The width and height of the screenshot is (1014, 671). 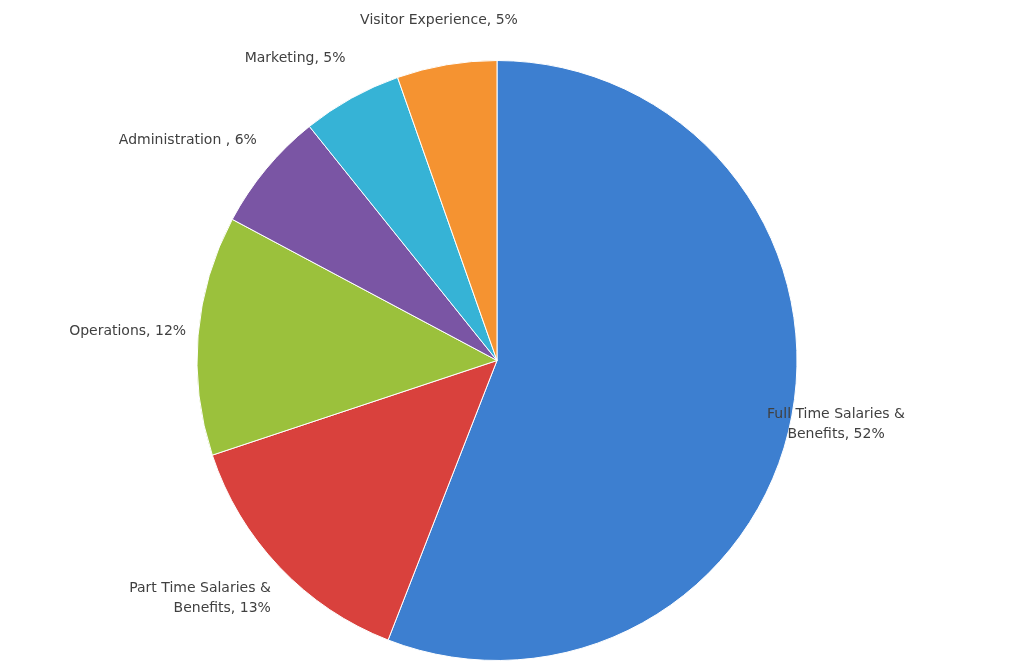 What do you see at coordinates (200, 596) in the screenshot?
I see `slice-label: Part Time Salaries & Benefits, 13%` at bounding box center [200, 596].